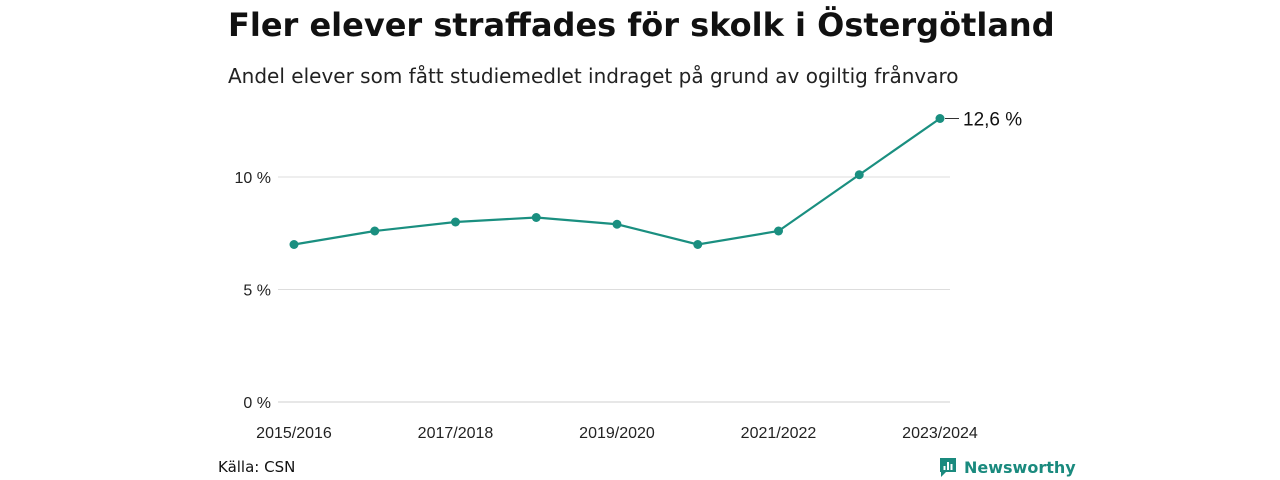 The image size is (1280, 480). I want to click on x-tick-label: 2023/2024, so click(940, 433).